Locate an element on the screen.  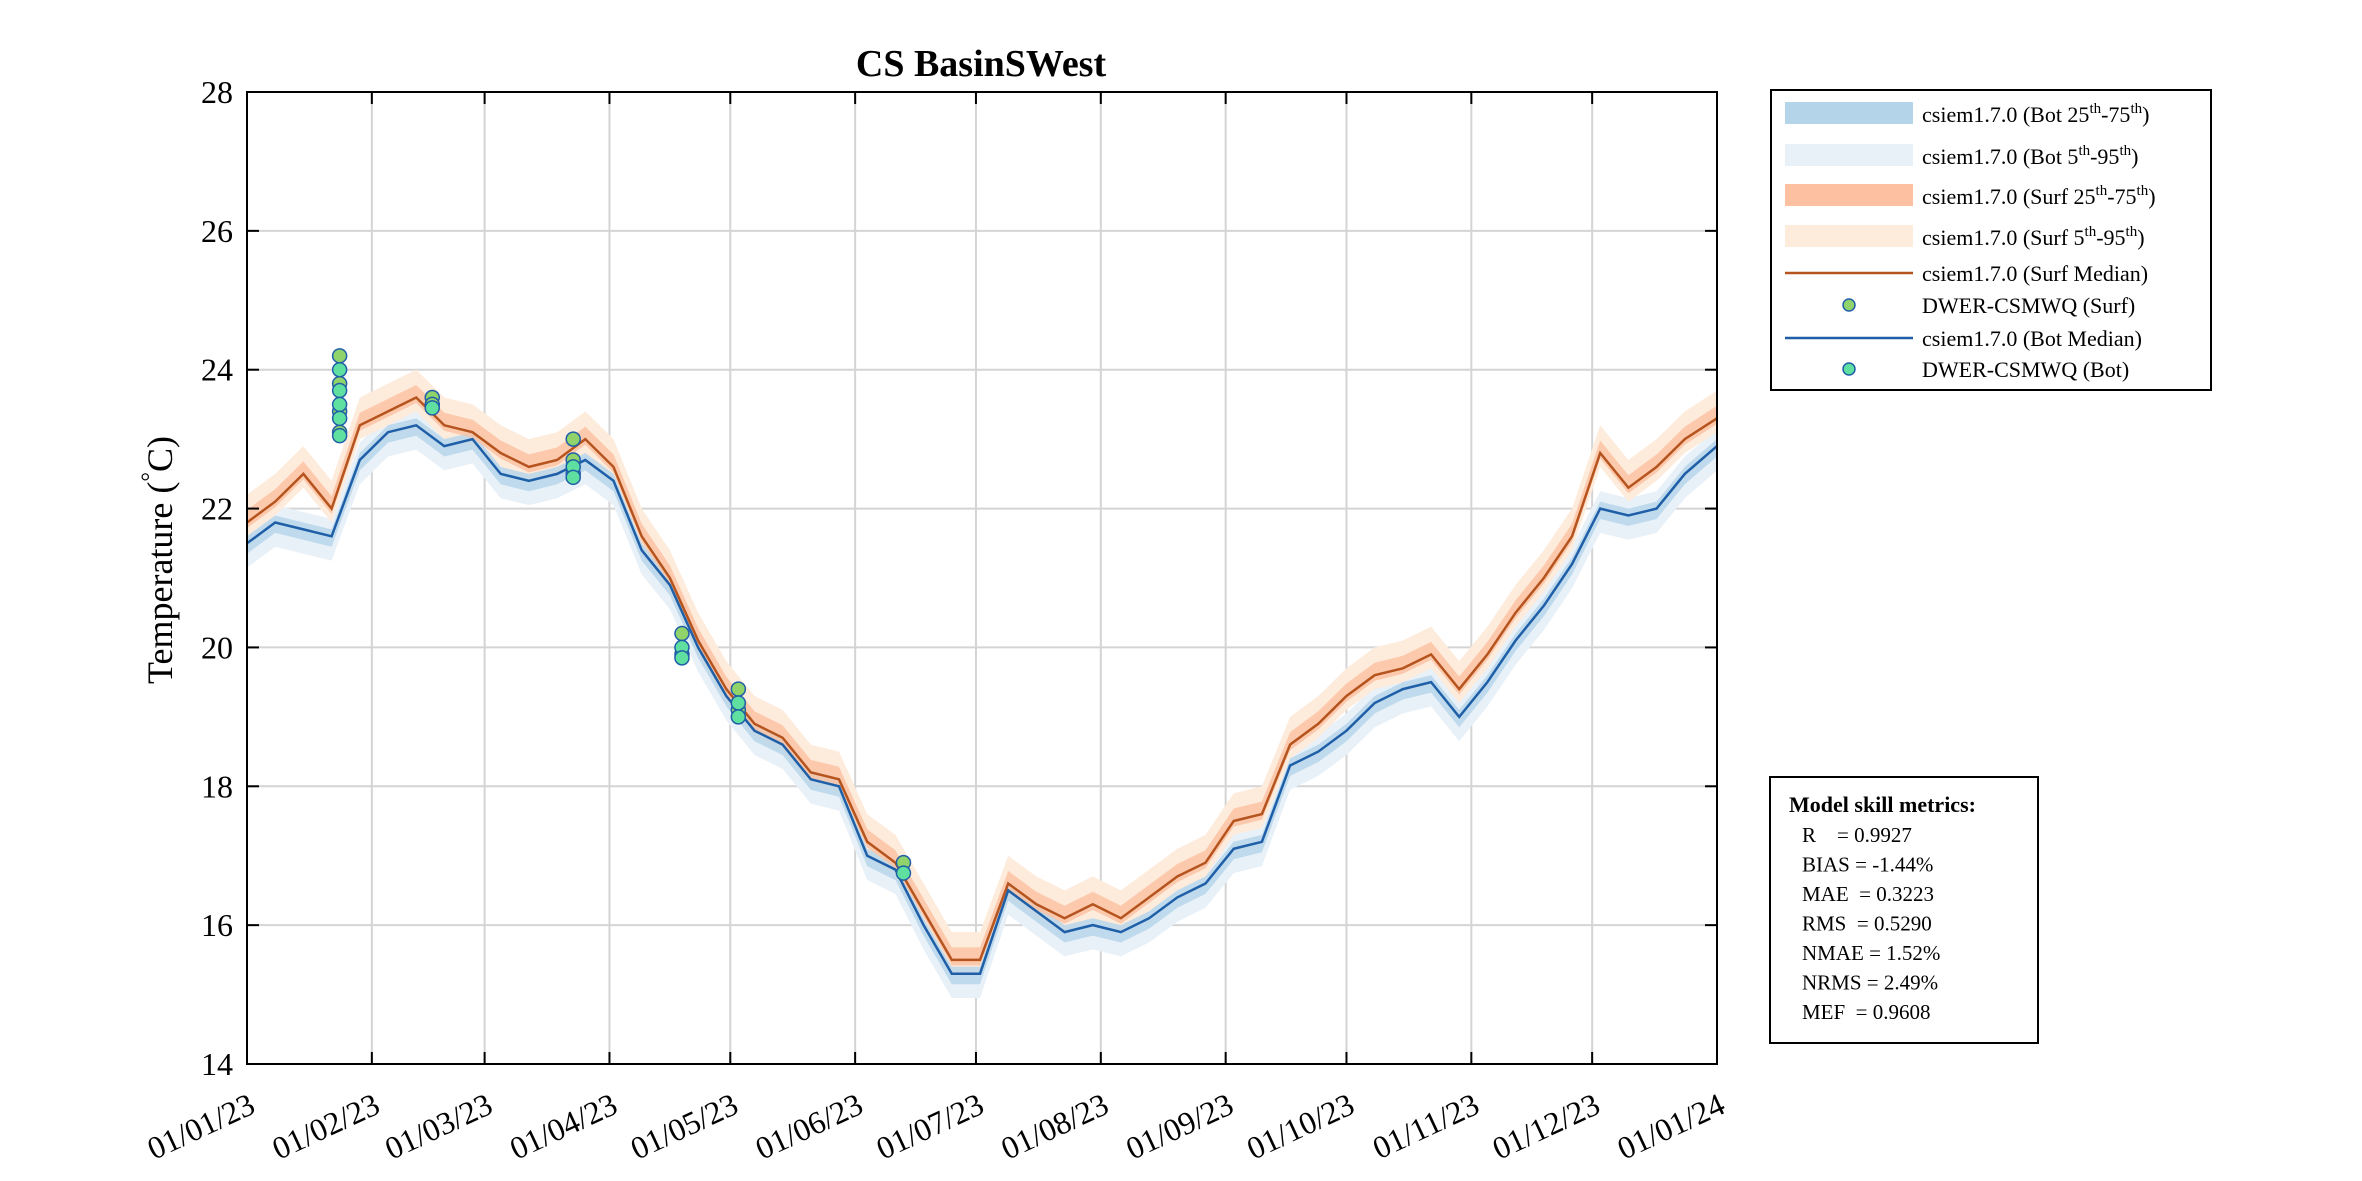
metric-line: BIAS = -1.44% is located at coordinates (1867, 865).